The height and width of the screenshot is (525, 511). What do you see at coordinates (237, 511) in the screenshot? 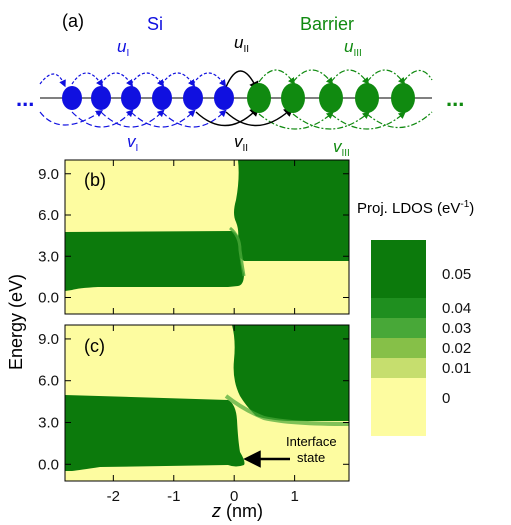
I see `x-axis-label: z (nm)` at bounding box center [237, 511].